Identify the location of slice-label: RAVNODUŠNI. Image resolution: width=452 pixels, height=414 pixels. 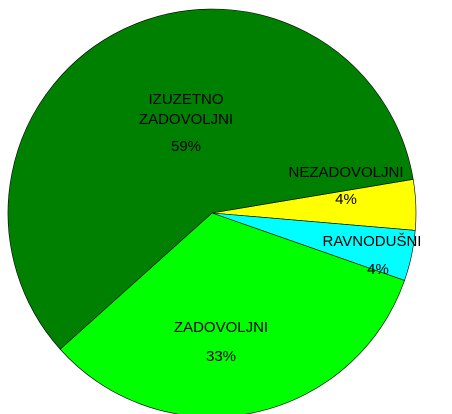
(372, 241).